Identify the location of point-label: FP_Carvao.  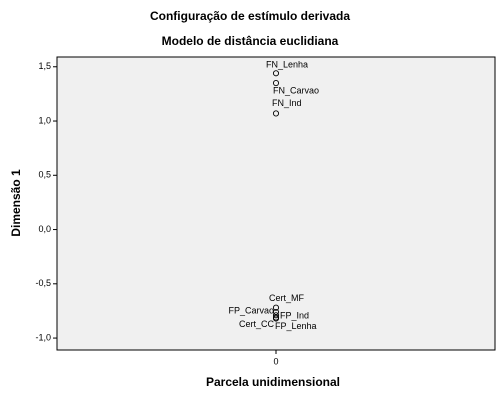
(251, 310).